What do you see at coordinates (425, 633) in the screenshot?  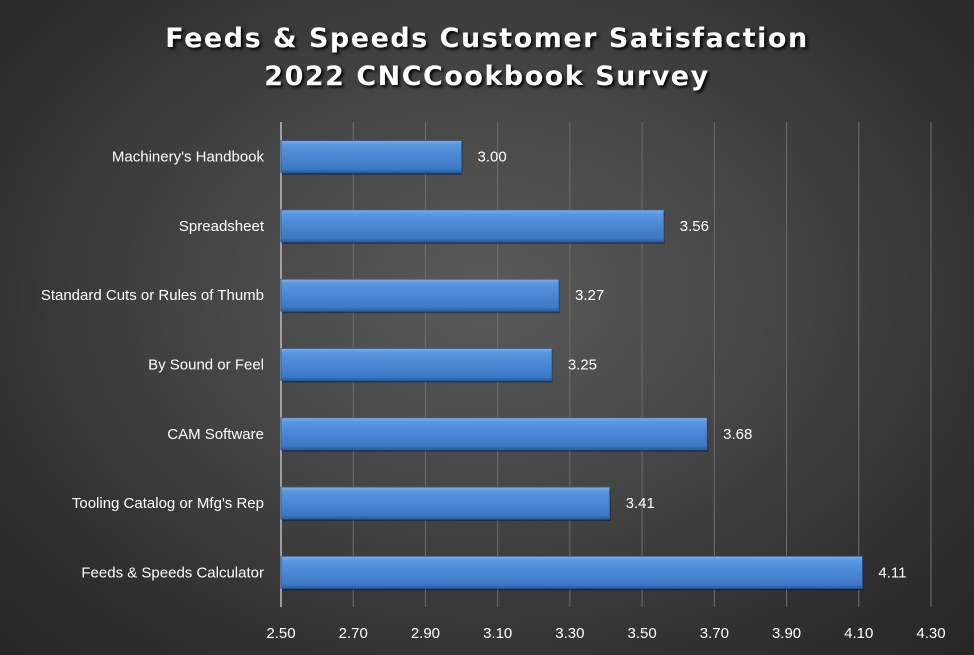 I see `x-tick-label: 2.90` at bounding box center [425, 633].